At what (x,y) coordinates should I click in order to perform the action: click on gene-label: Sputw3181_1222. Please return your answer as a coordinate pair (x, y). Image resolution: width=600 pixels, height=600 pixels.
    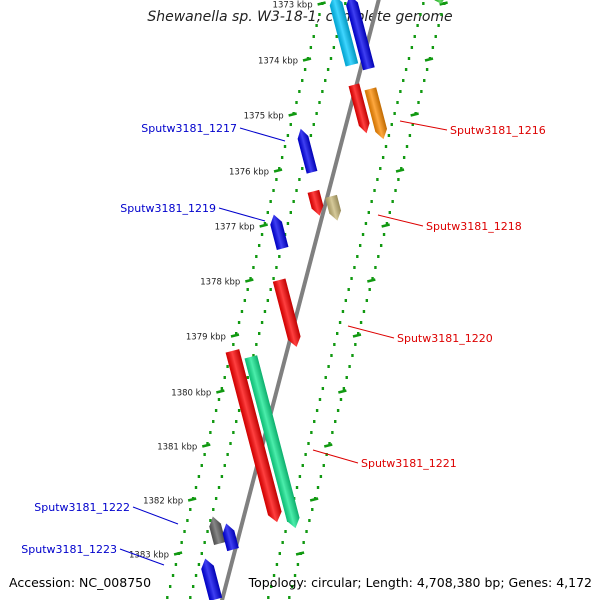
    Looking at the image, I should click on (82, 507).